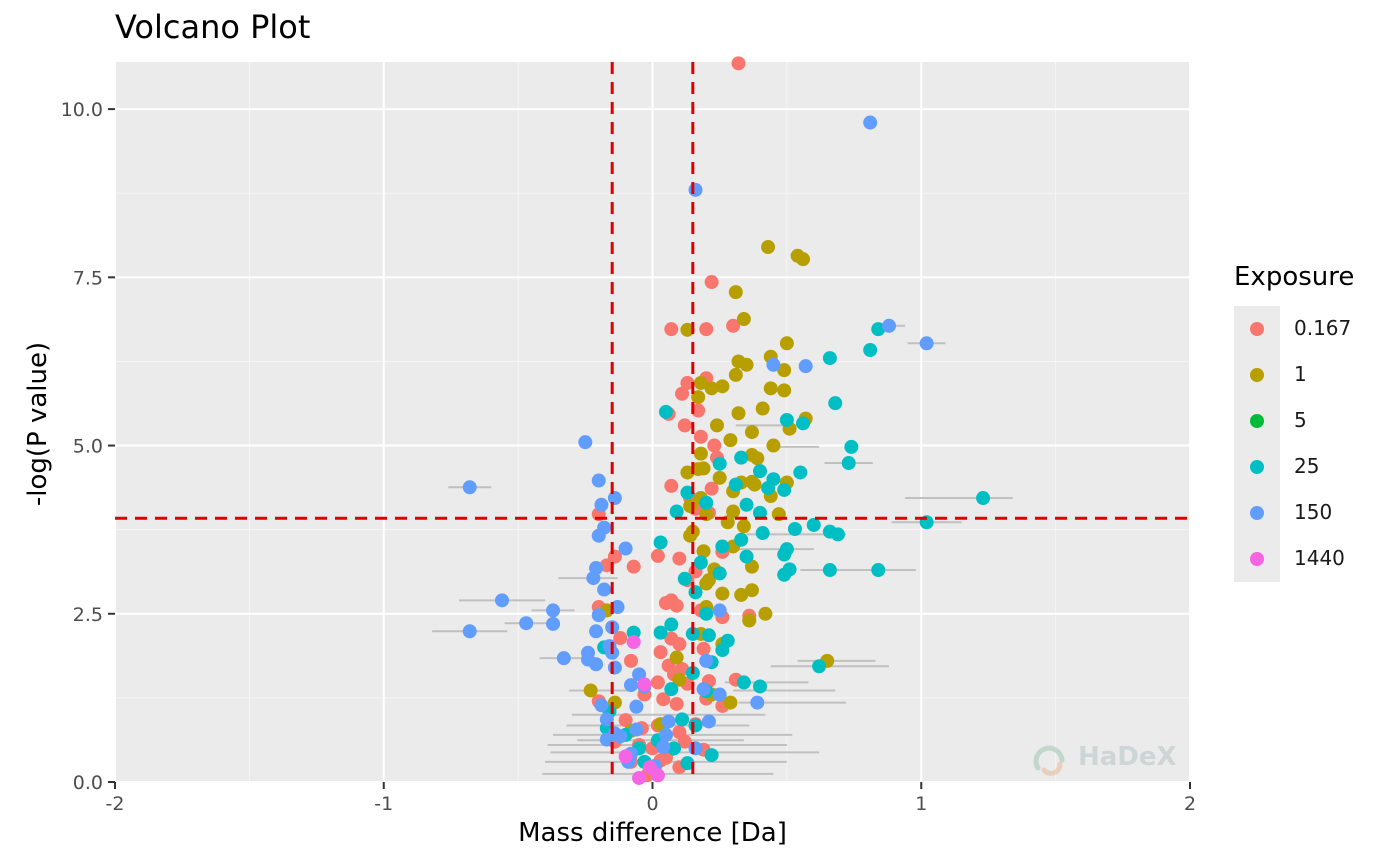  What do you see at coordinates (1190, 804) in the screenshot?
I see `x-tick-label: 2` at bounding box center [1190, 804].